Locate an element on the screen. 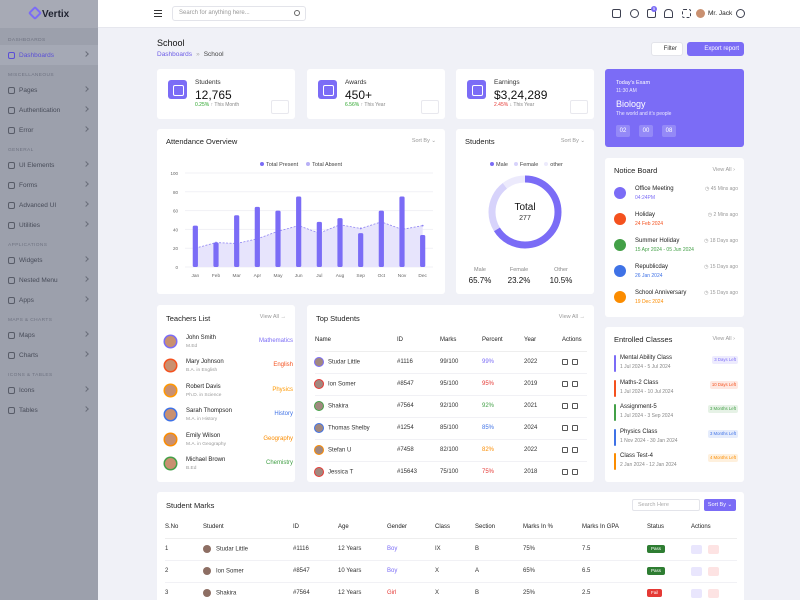 The height and width of the screenshot is (600, 800). teacher-item: Emily Wilson M.A. in Geography Geography is located at coordinates (229, 441).